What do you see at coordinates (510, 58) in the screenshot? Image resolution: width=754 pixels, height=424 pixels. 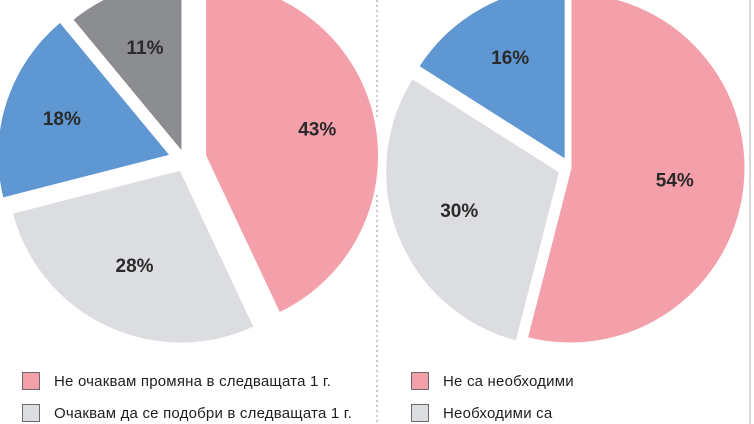 I see `slice-percent-label: 16%` at bounding box center [510, 58].